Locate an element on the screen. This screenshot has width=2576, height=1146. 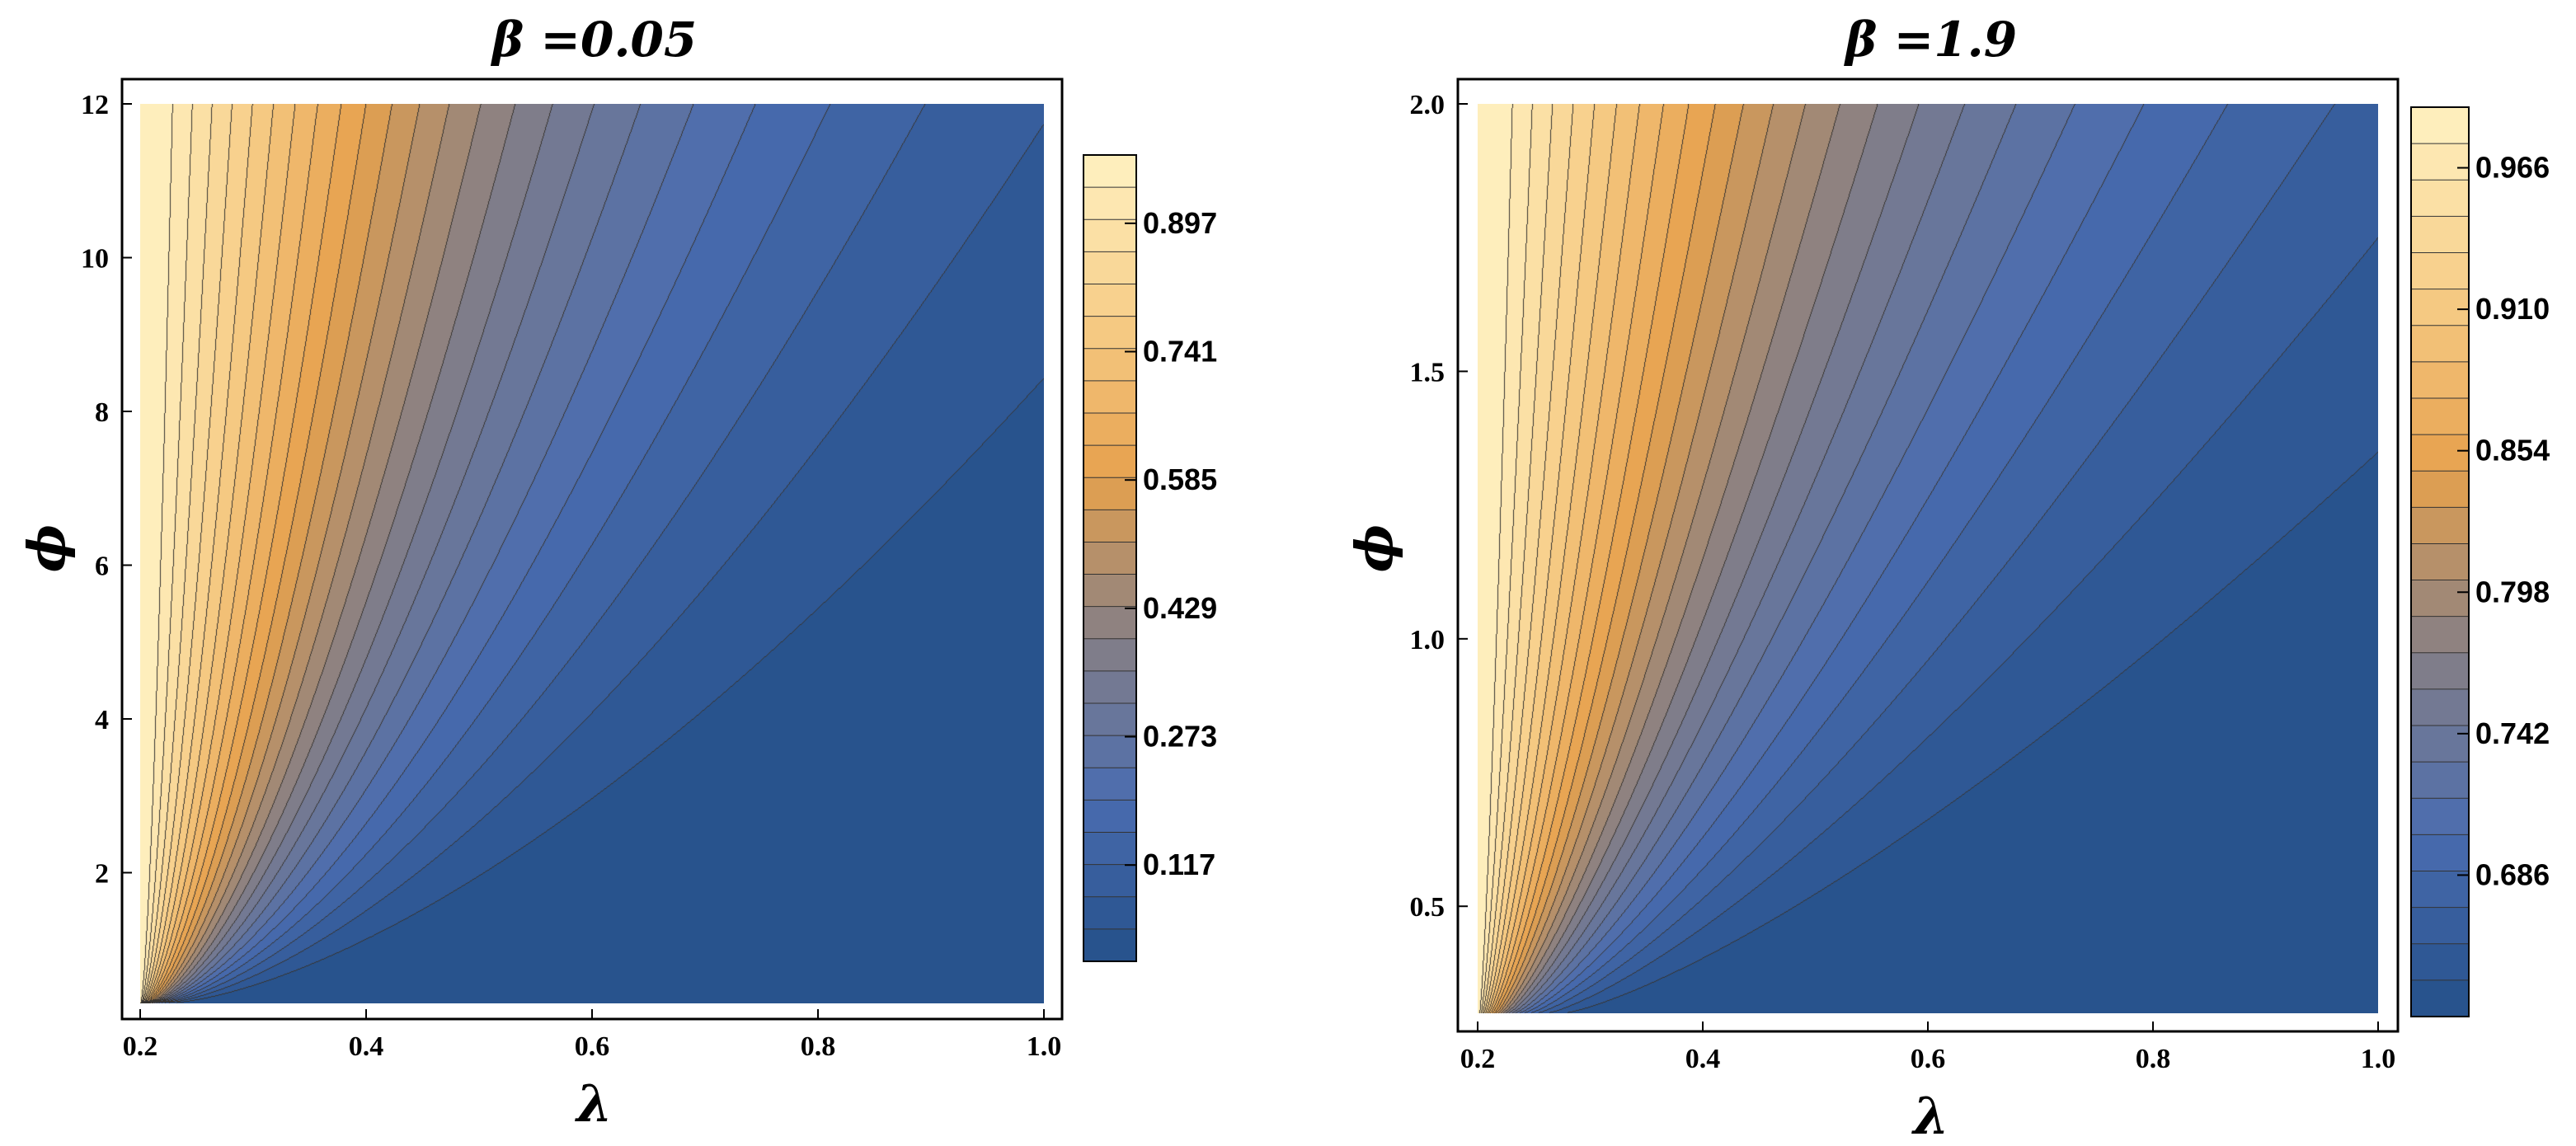
left-y-axis-label: ϕ is located at coordinates (46, 548).